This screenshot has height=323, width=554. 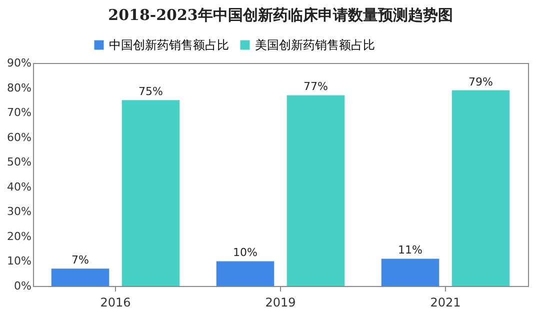 What do you see at coordinates (19, 63) in the screenshot?
I see `y-tick-label: 90%` at bounding box center [19, 63].